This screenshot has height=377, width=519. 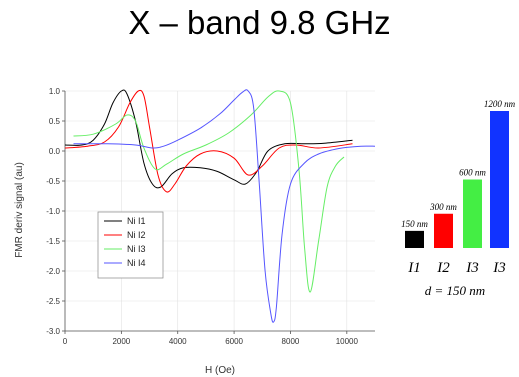 What do you see at coordinates (443, 268) in the screenshot?
I see `bar-category-label: I2` at bounding box center [443, 268].